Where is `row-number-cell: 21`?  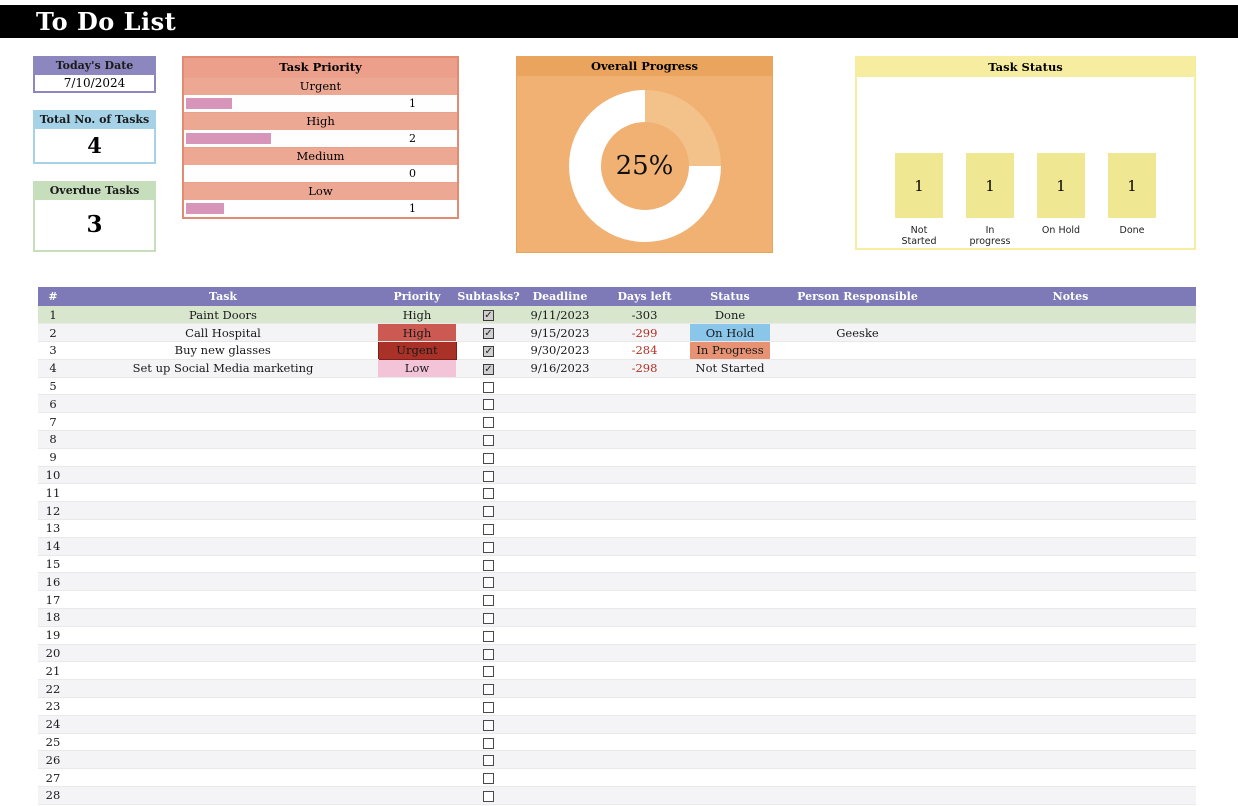
row-number-cell: 21 is located at coordinates (53, 671).